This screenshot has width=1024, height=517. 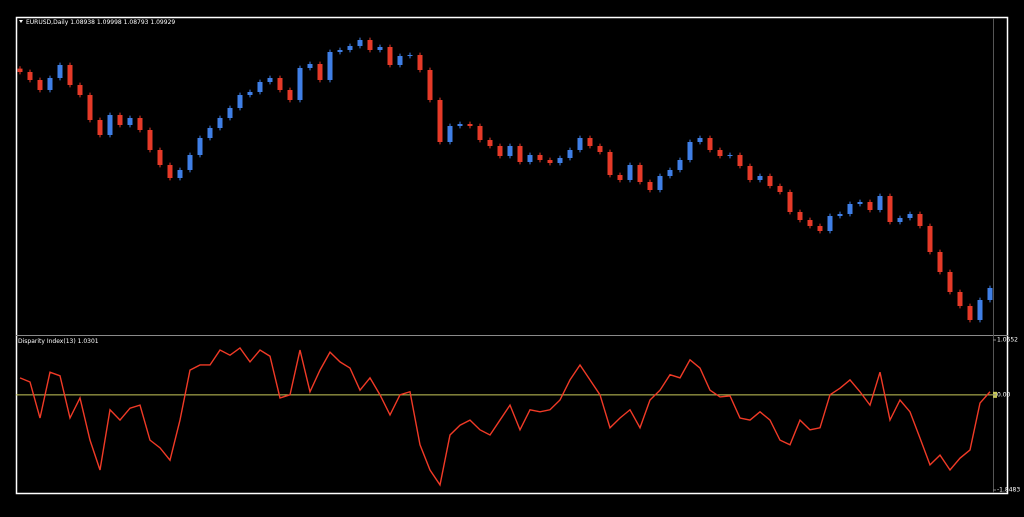 What do you see at coordinates (21, 21) in the screenshot?
I see `menu-marker` at bounding box center [21, 21].